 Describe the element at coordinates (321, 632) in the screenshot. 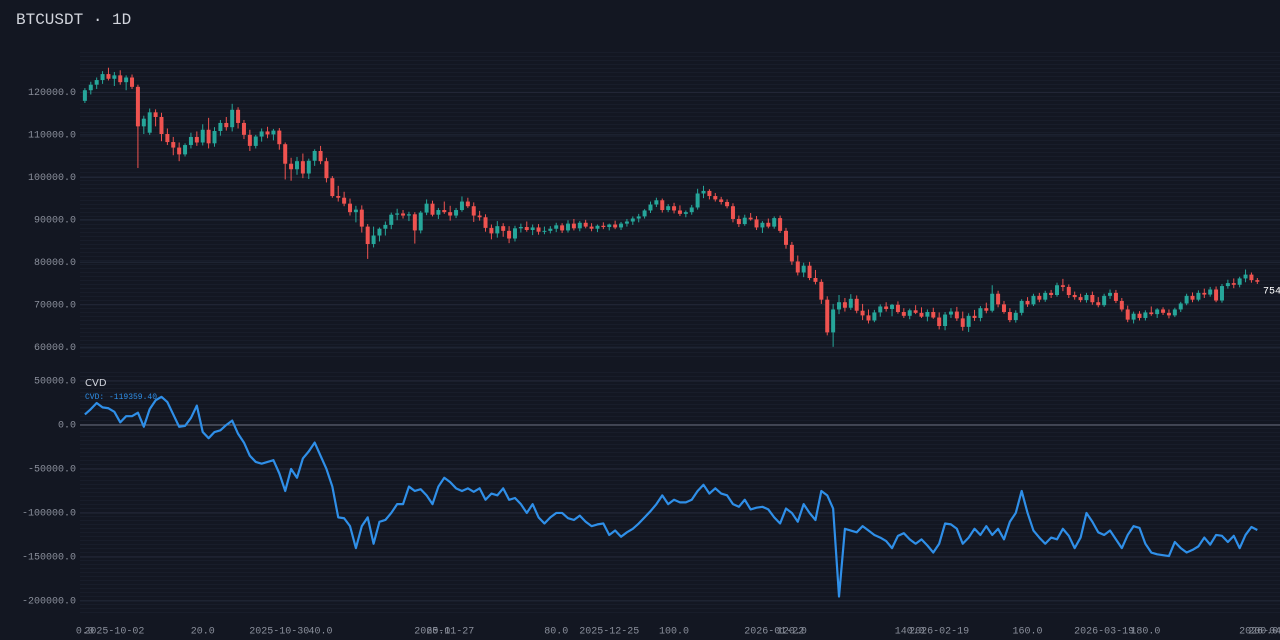

I see `x-tick-label: 40.0` at that location.